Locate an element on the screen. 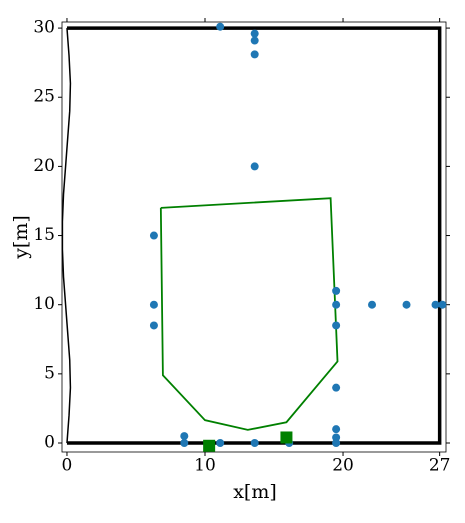 Image resolution: width=465 pixels, height=523 pixels. x-tick-label: 27 is located at coordinates (440, 466).